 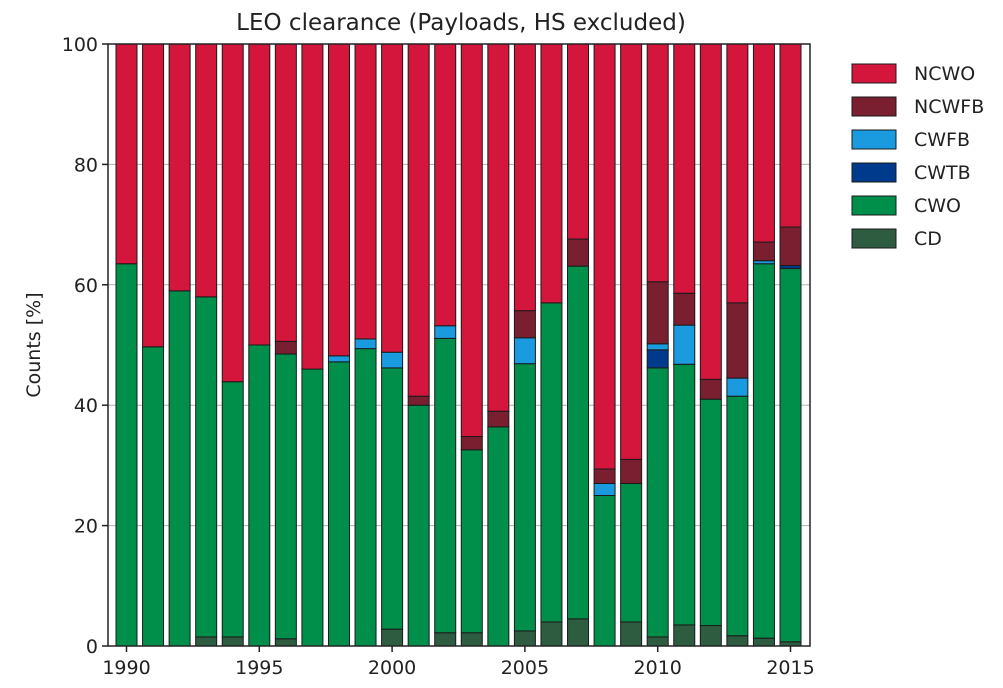 I want to click on bar-segment-ncwo-2005, so click(x=524, y=177).